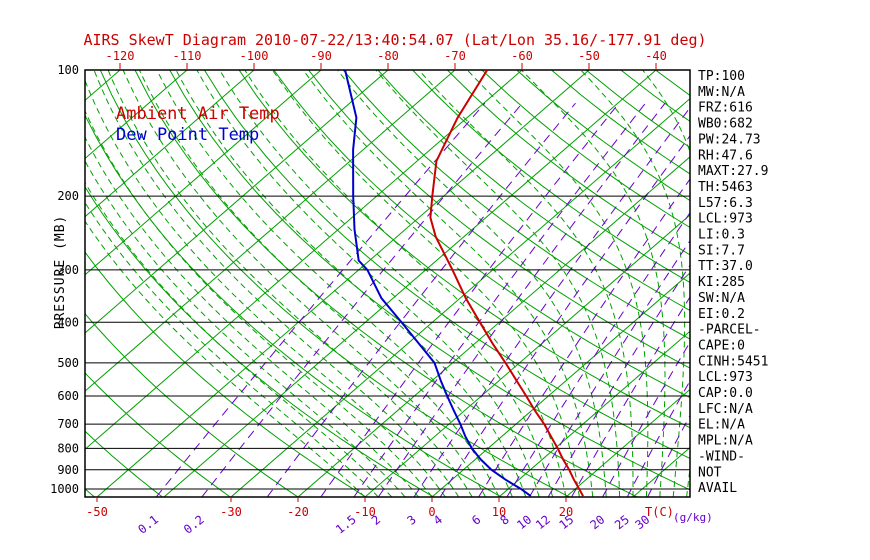 This screenshot has width=870, height=560. What do you see at coordinates (721, 235) in the screenshot?
I see `stats-line: LI:0.3` at bounding box center [721, 235].